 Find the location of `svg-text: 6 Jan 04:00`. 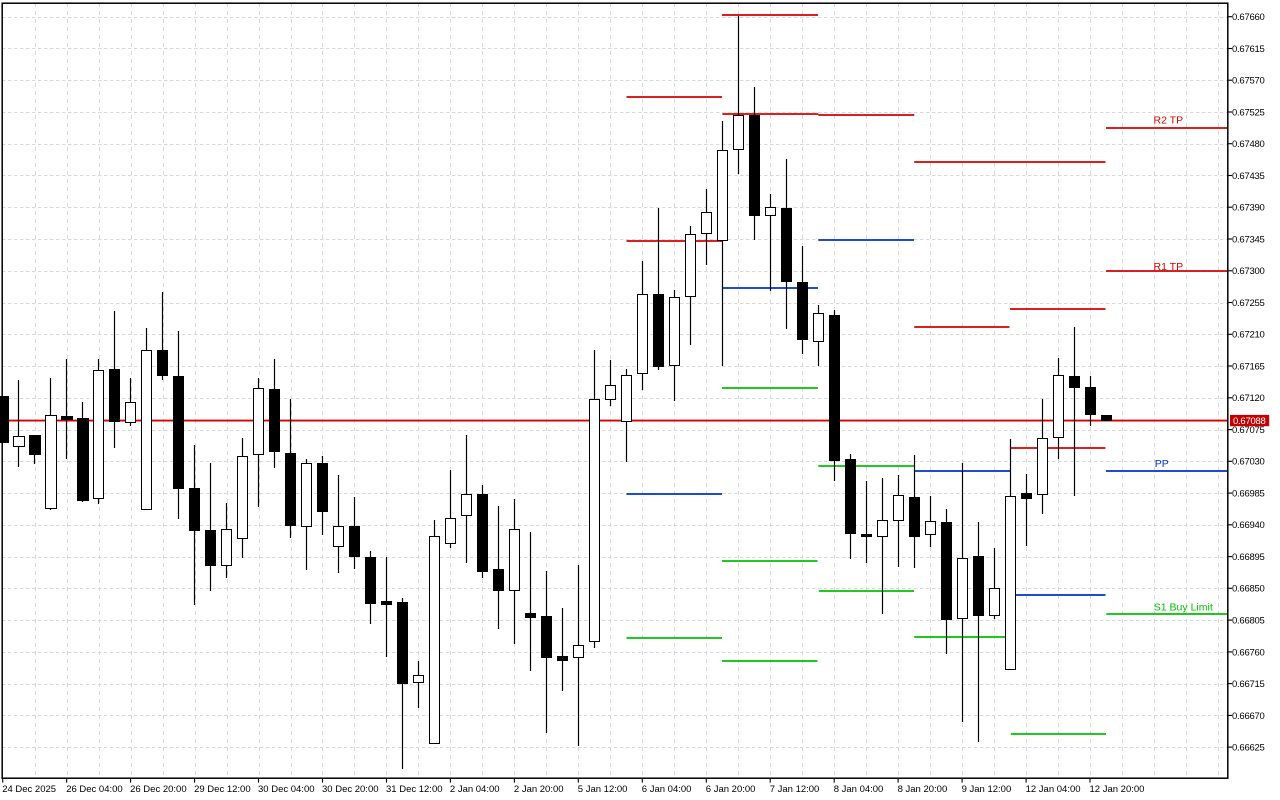

svg-text: 6 Jan 04:00 is located at coordinates (667, 789).